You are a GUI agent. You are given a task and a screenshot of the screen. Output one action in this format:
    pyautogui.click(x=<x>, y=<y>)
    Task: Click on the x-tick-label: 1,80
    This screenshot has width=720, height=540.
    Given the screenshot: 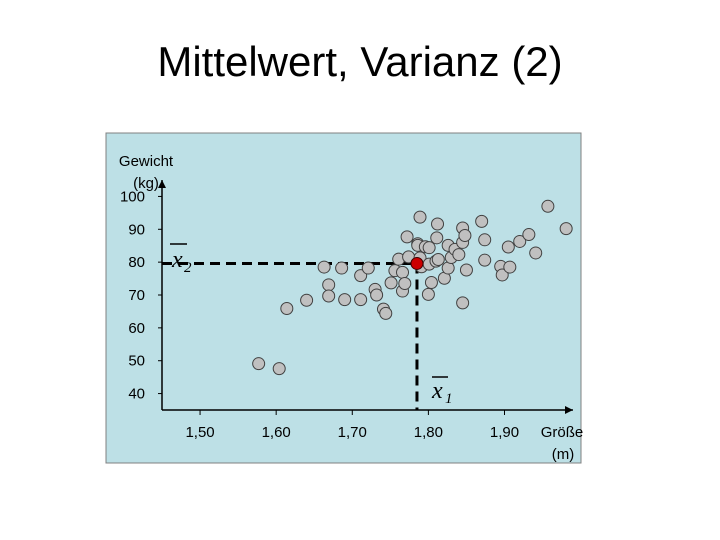 What is the action you would take?
    pyautogui.click(x=428, y=432)
    